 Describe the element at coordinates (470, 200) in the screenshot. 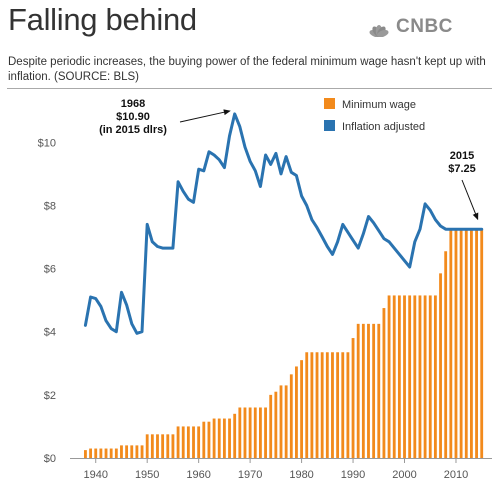

I see `annotation-2015-arrow` at that location.